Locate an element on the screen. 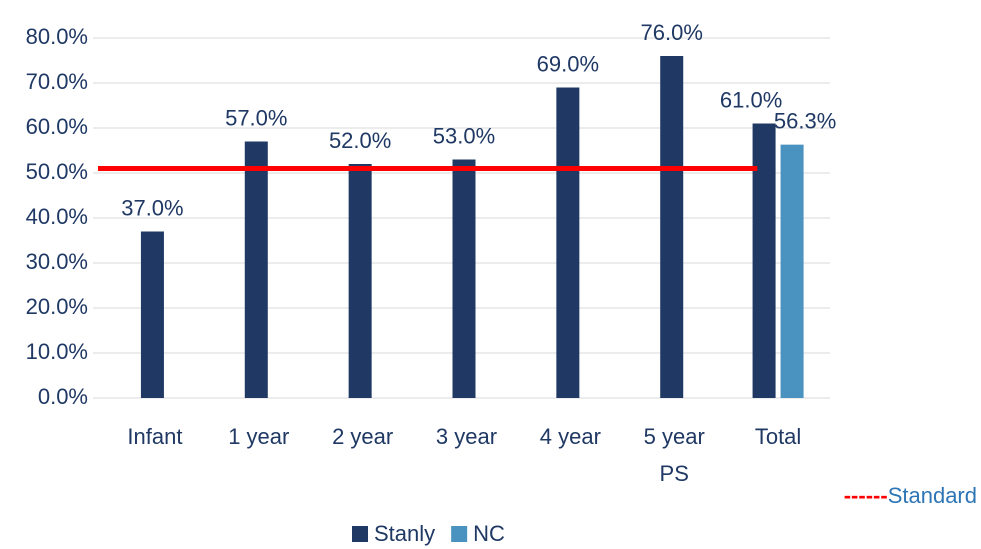  standard-legend: ------Standard is located at coordinates (910, 495).